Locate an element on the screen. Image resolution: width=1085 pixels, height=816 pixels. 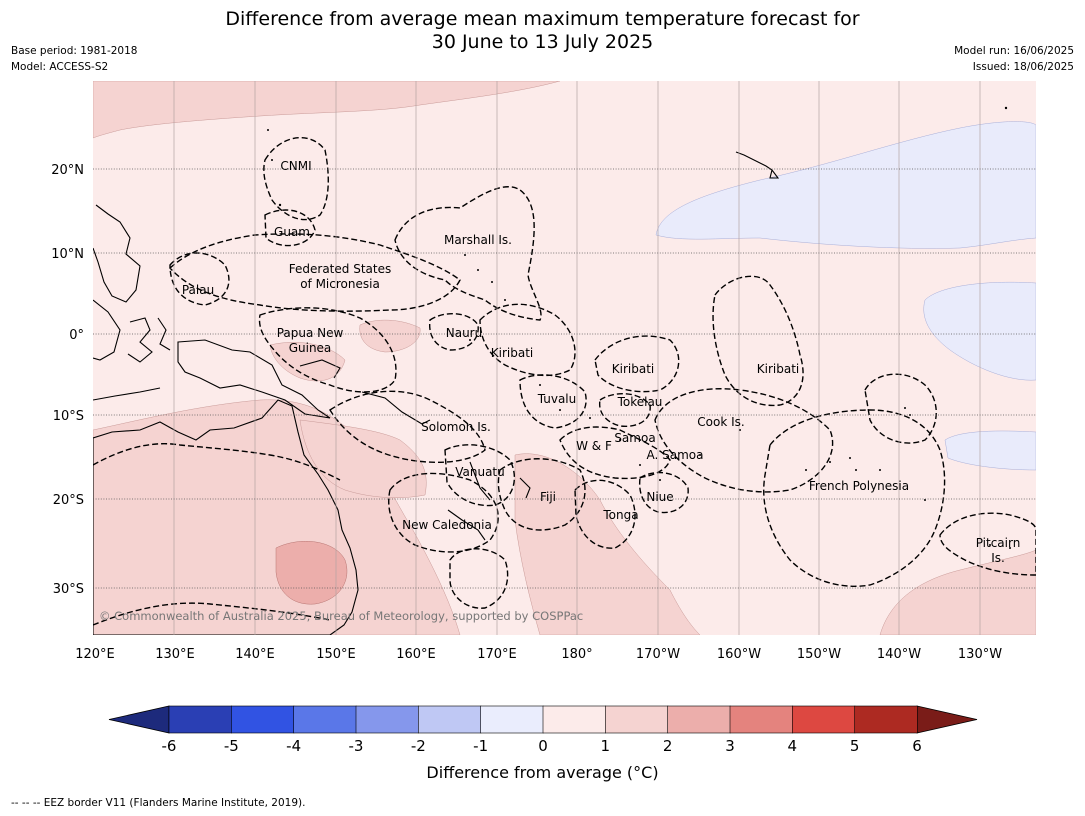
eez-vanuatu is located at coordinates (479, 475).